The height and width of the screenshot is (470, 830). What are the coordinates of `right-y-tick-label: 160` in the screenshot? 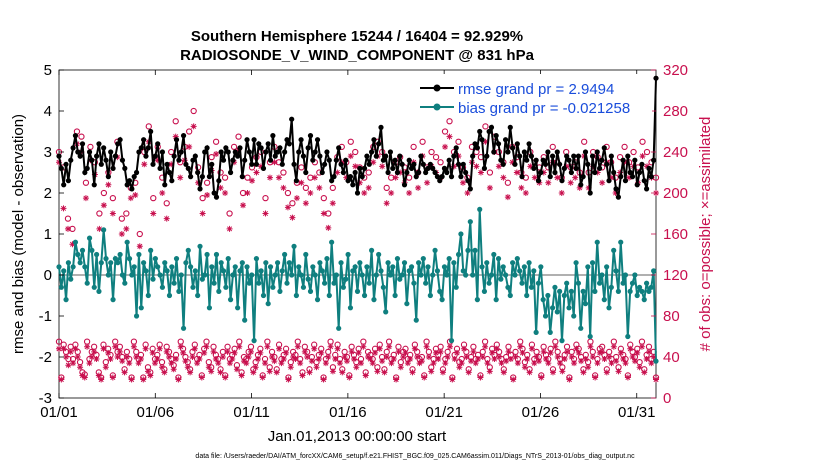 It's located at (675, 234).